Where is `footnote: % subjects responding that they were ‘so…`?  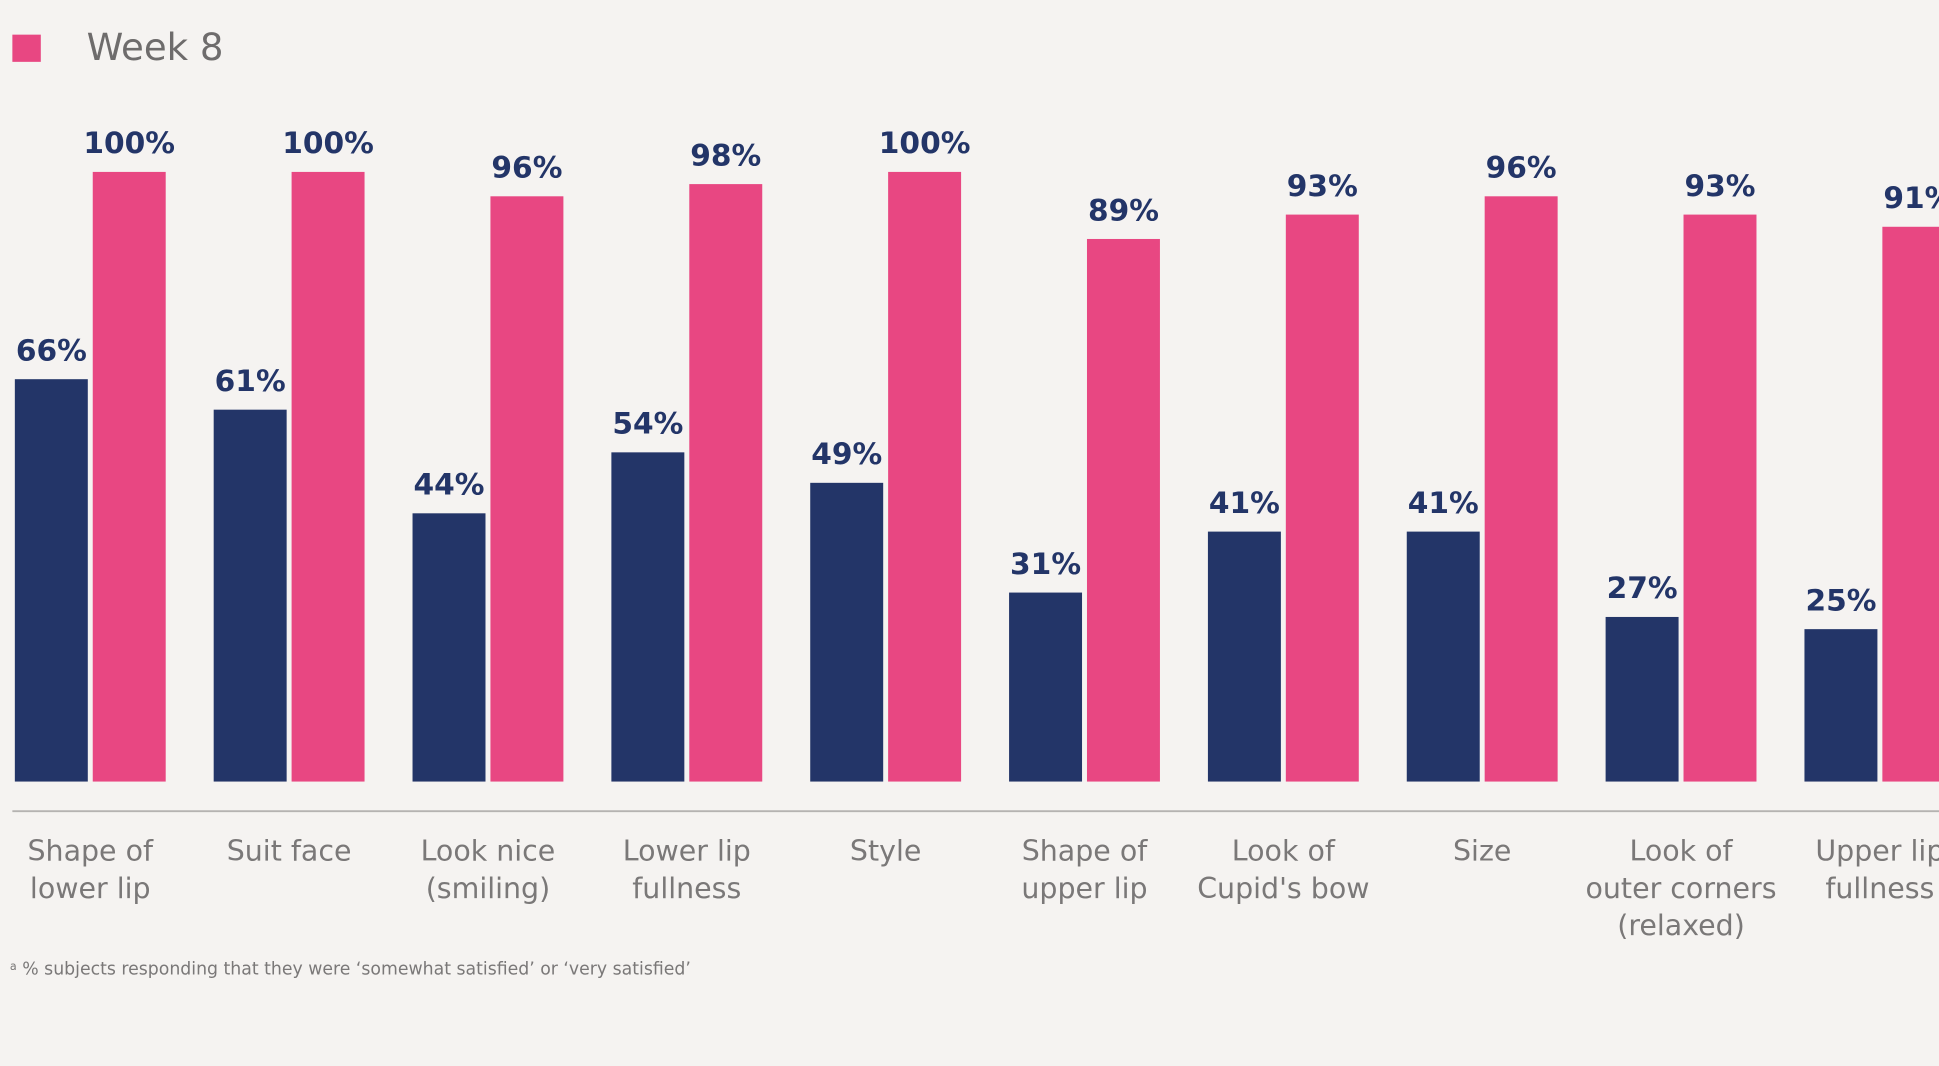 footnote: % subjects responding that they were ‘so… is located at coordinates (356, 970).